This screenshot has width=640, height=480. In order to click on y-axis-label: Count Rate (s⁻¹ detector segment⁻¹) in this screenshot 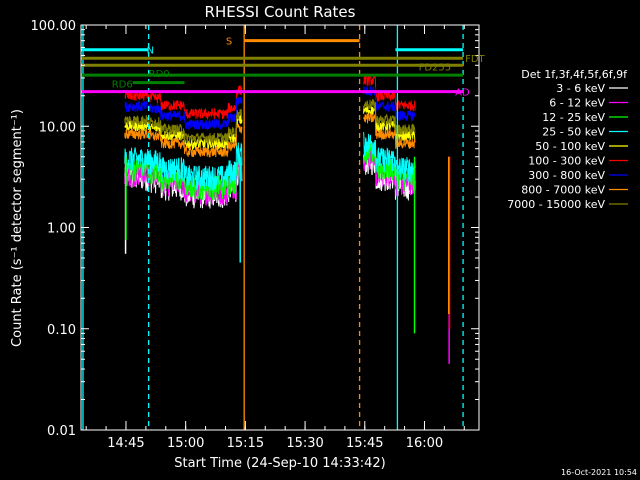, I will do `click(17, 228)`.